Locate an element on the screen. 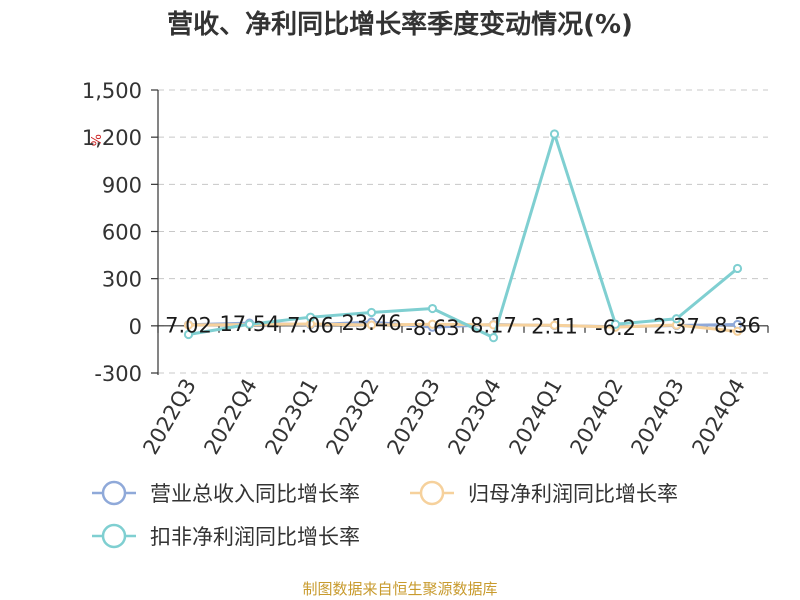 Image resolution: width=800 pixels, height=600 pixels. x-tick-label: 2023Q1 is located at coordinates (291, 417).